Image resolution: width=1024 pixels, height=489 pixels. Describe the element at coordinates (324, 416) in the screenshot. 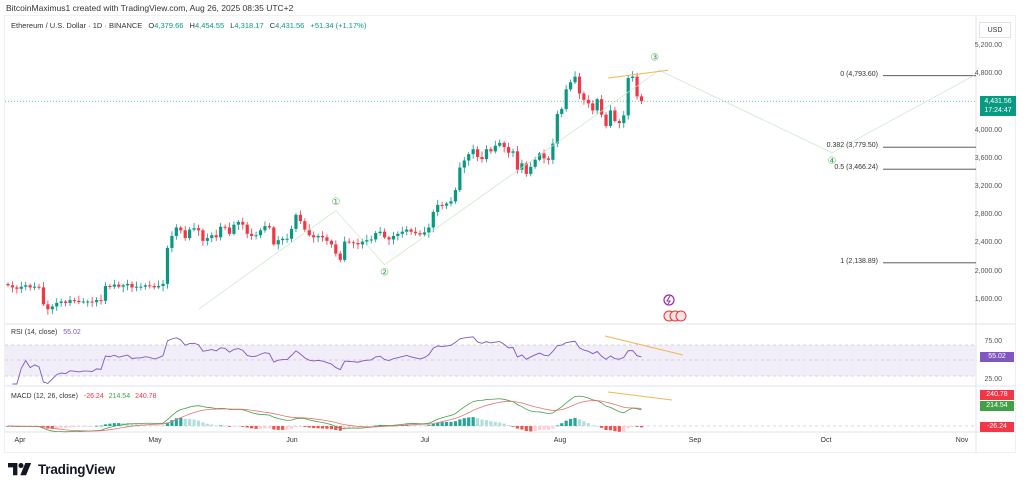

I see `macd-signal-line` at that location.